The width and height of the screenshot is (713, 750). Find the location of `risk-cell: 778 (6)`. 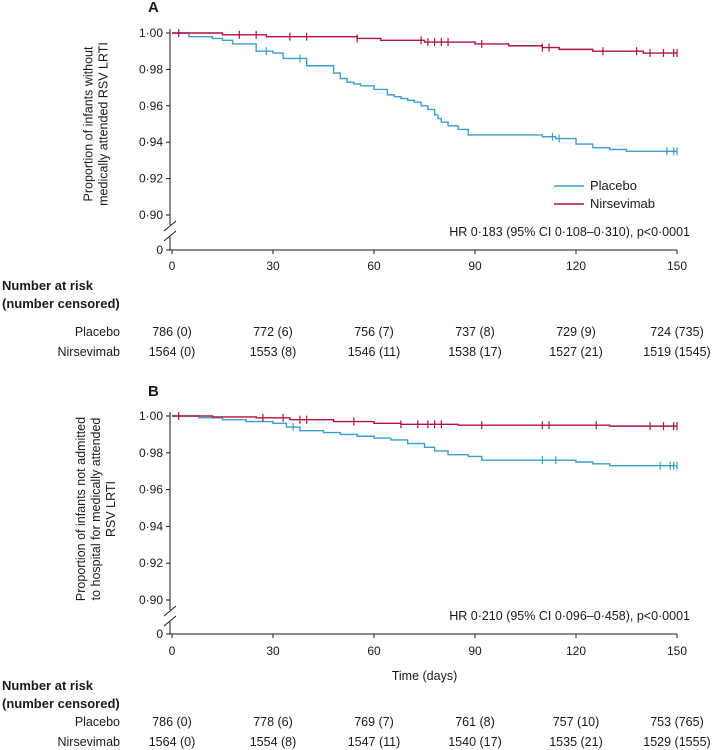

risk-cell: 778 (6) is located at coordinates (273, 722).